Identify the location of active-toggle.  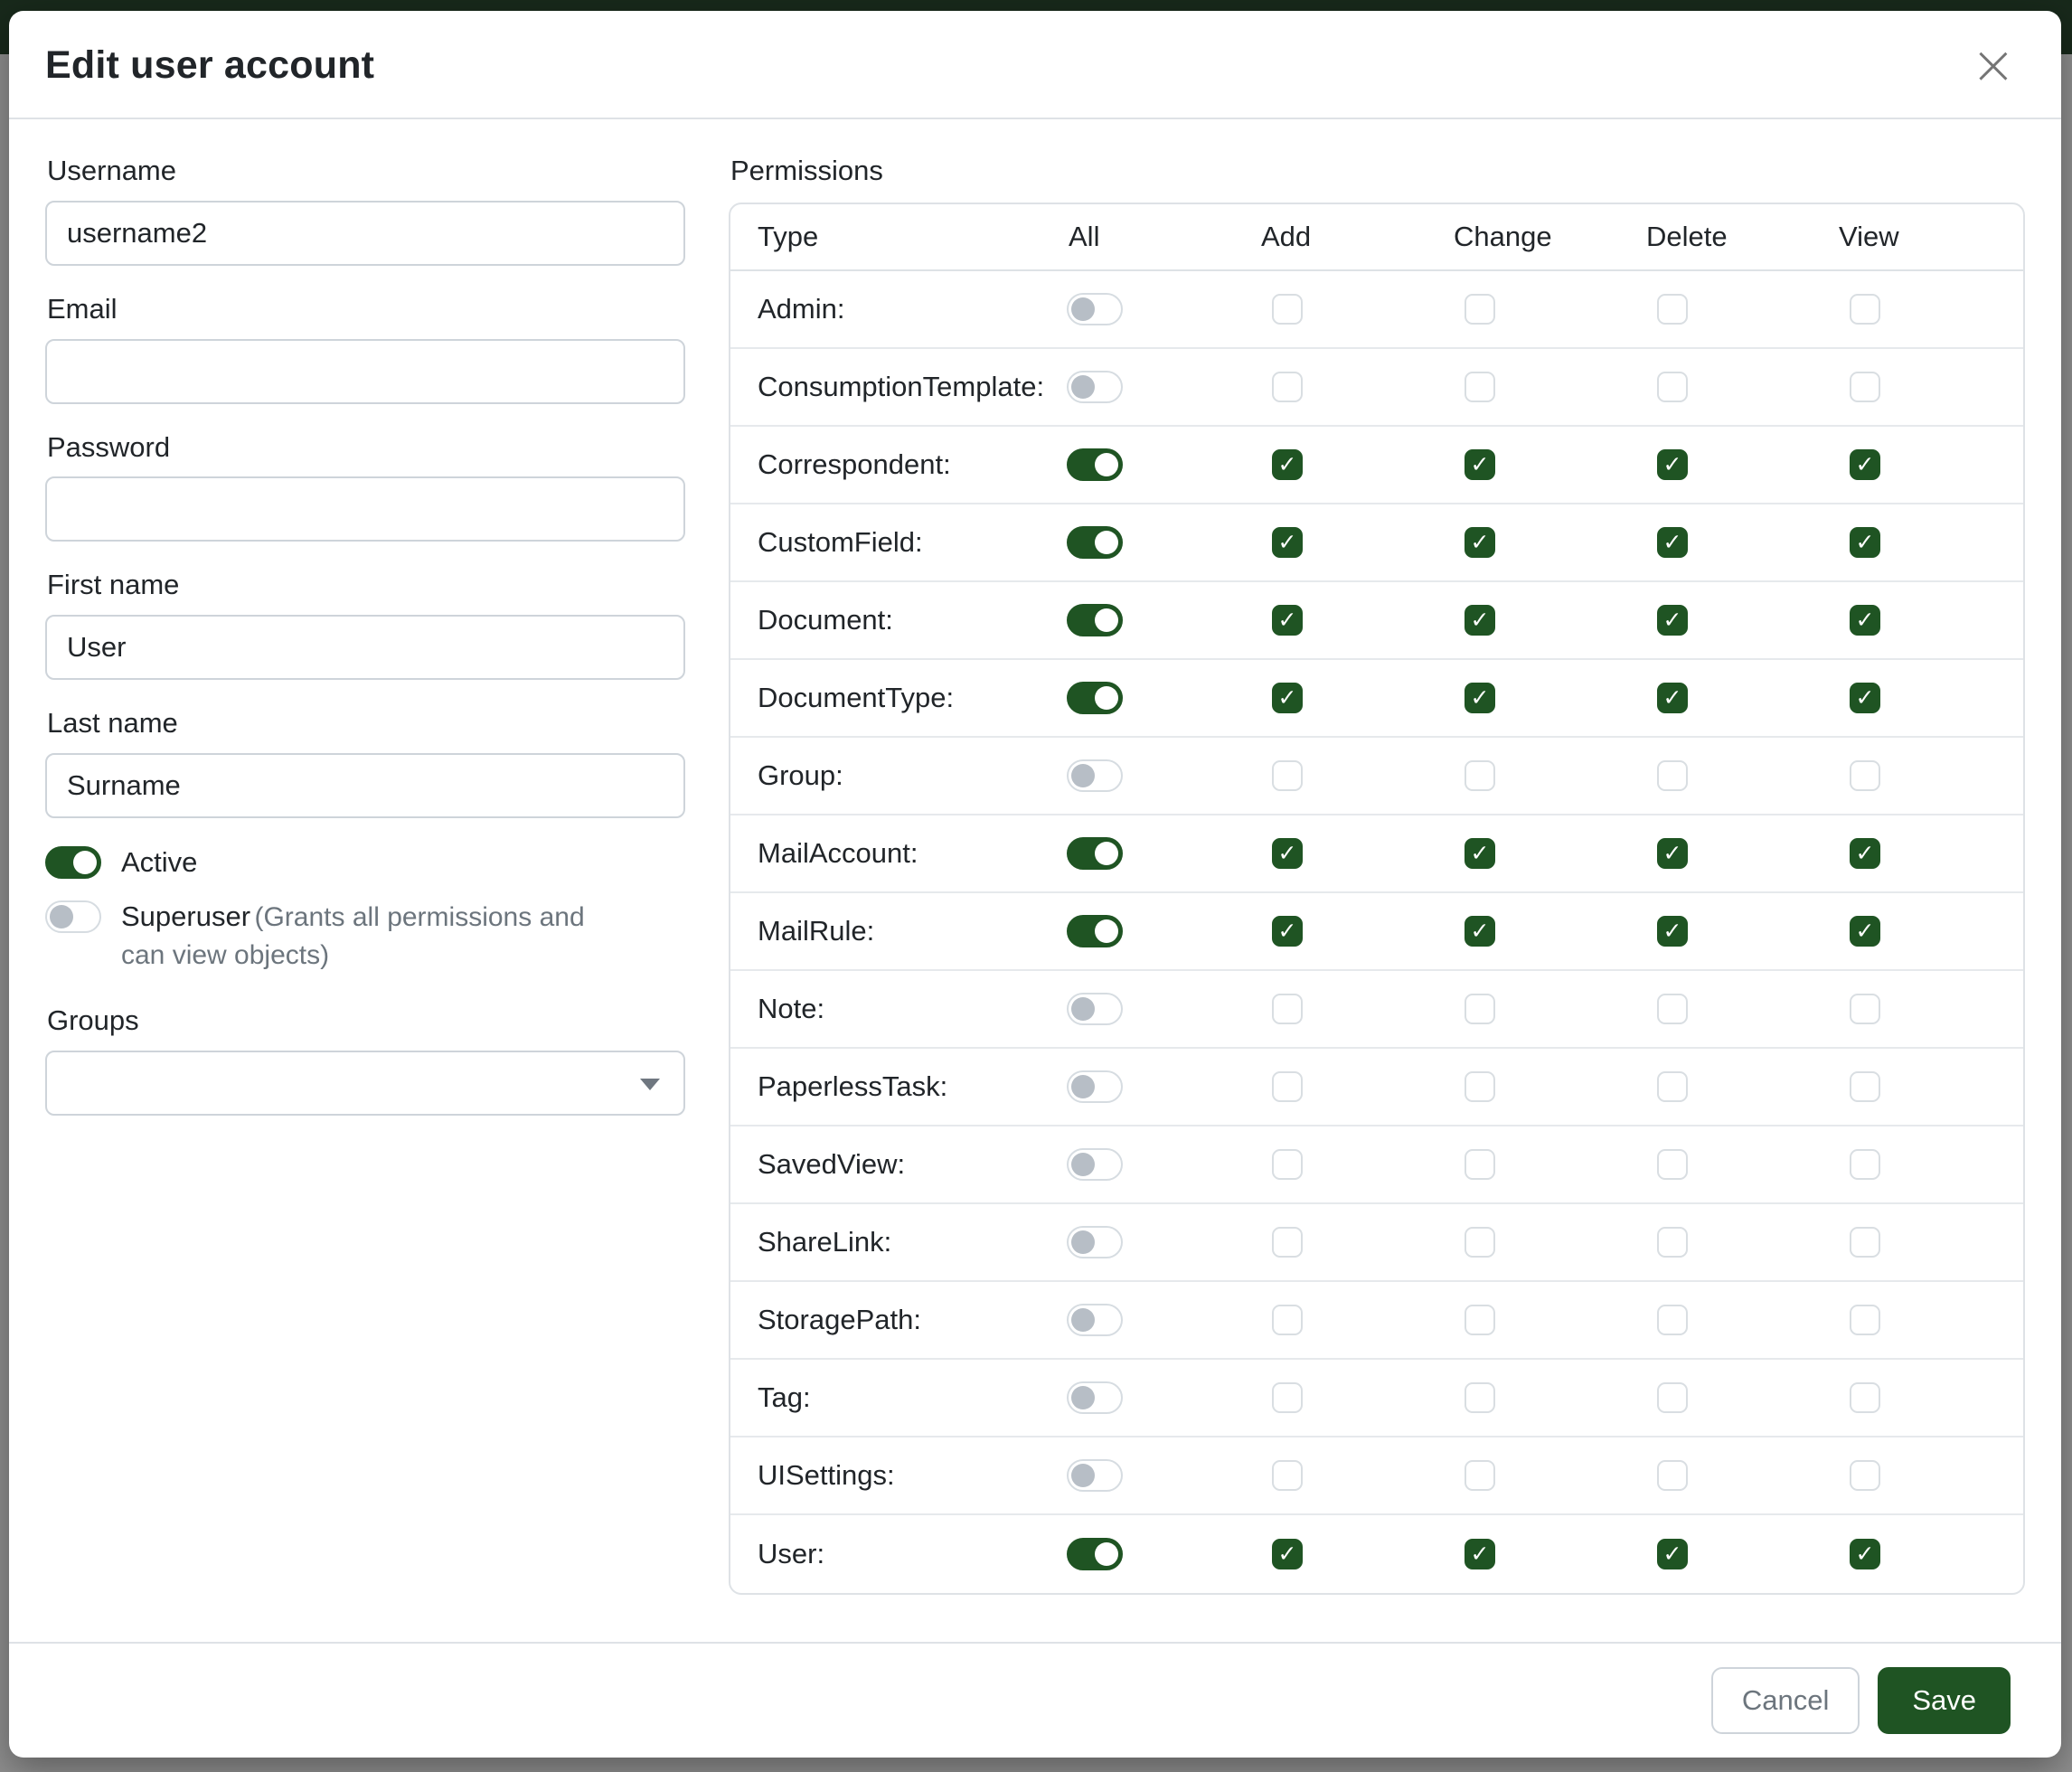
(73, 862).